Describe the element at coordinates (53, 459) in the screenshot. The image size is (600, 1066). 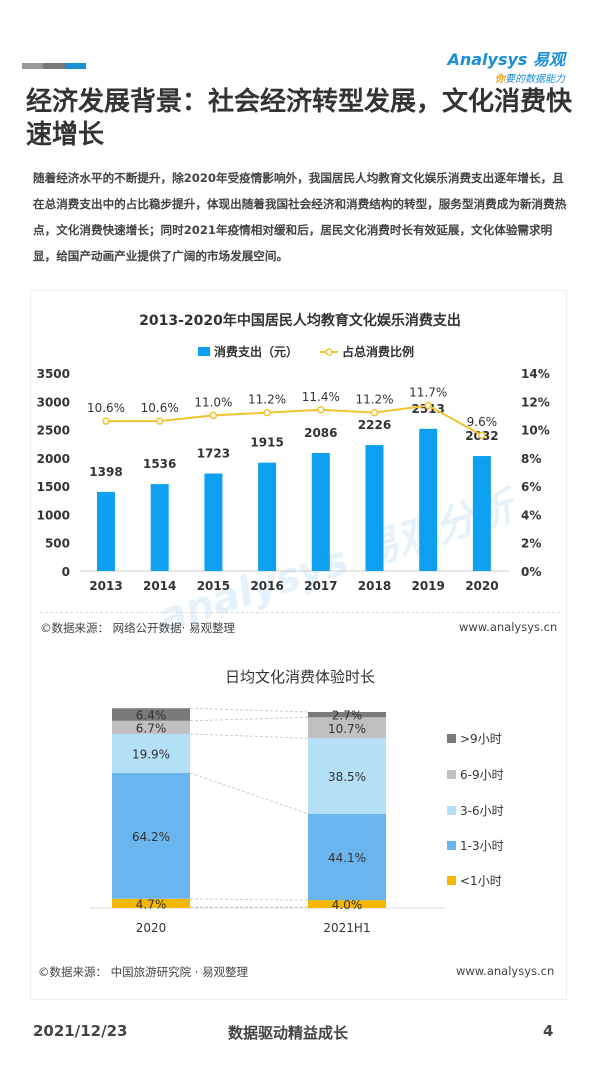
I see `y-tick-label: 2000` at that location.